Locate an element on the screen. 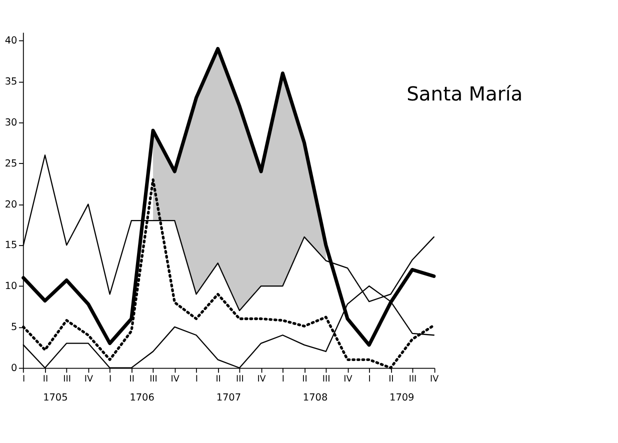 The height and width of the screenshot is (443, 618). text: 1709 is located at coordinates (402, 398).